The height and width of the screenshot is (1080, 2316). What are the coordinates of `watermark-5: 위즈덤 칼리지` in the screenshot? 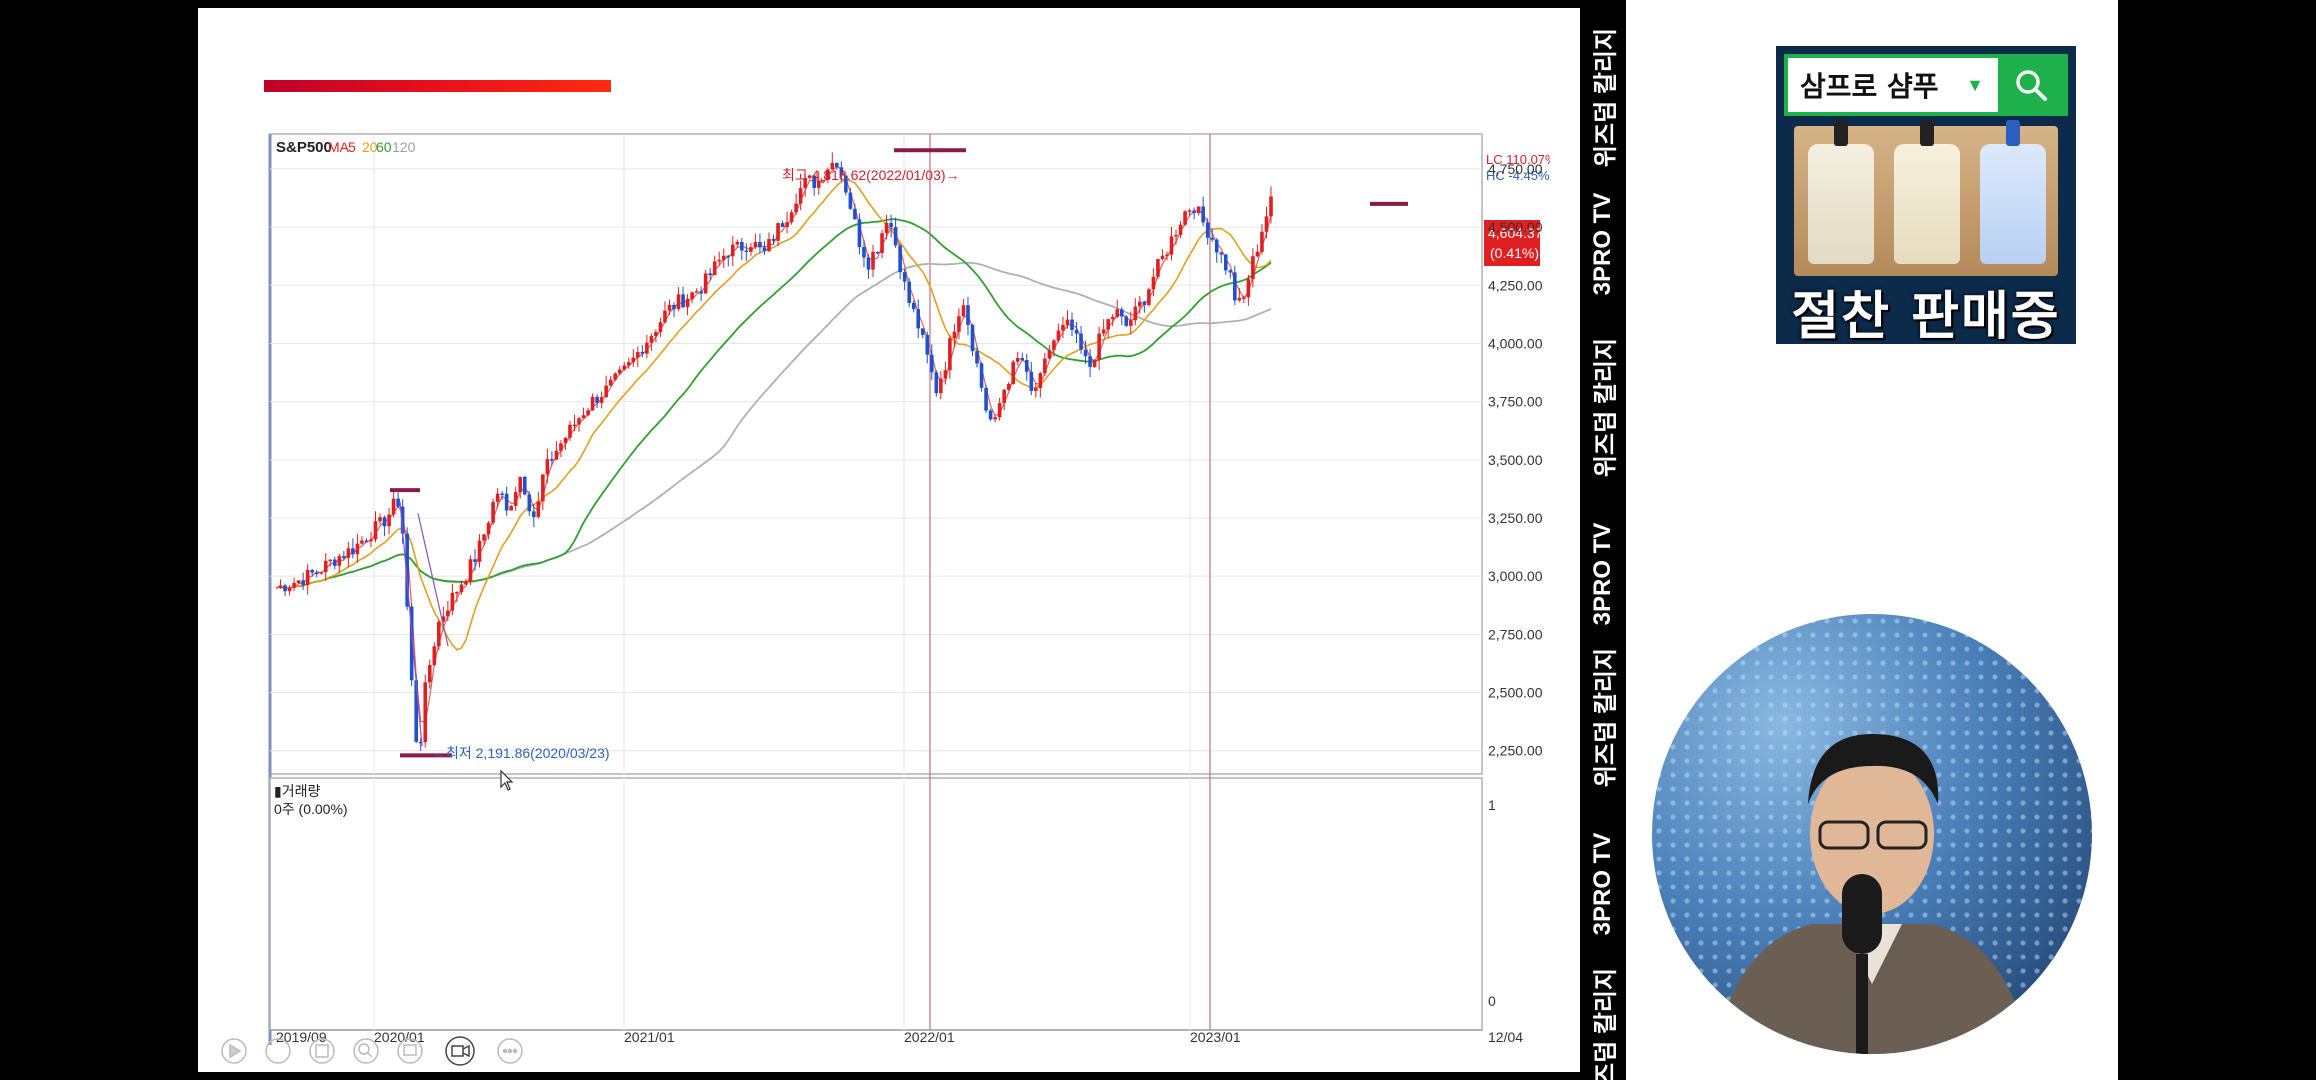 It's located at (1606, 717).